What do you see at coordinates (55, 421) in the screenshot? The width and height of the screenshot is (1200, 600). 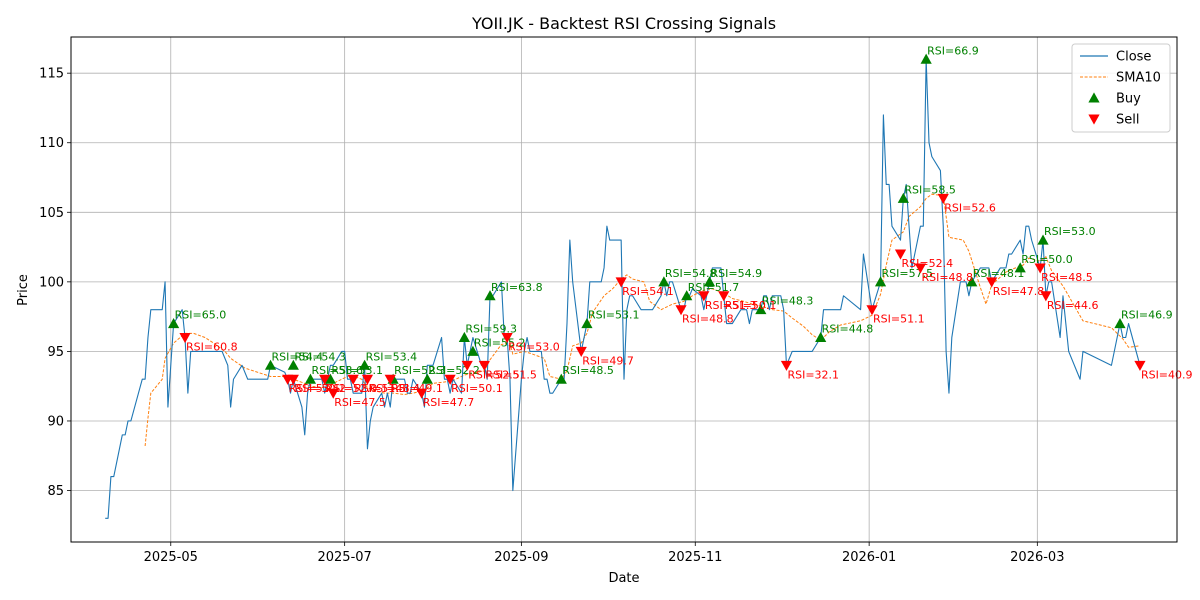 I see `y-tick-label: 90` at bounding box center [55, 421].